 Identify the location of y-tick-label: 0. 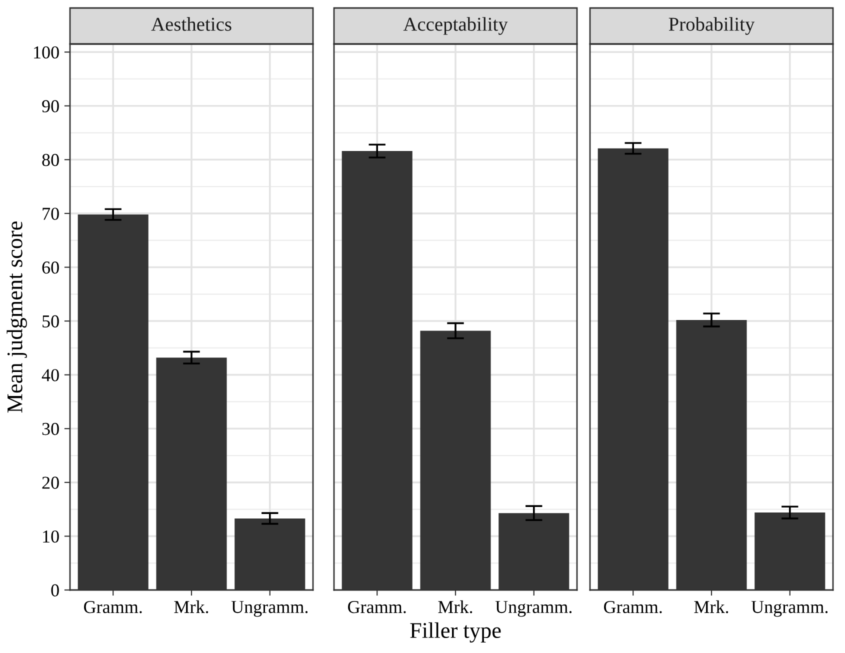
(55, 590).